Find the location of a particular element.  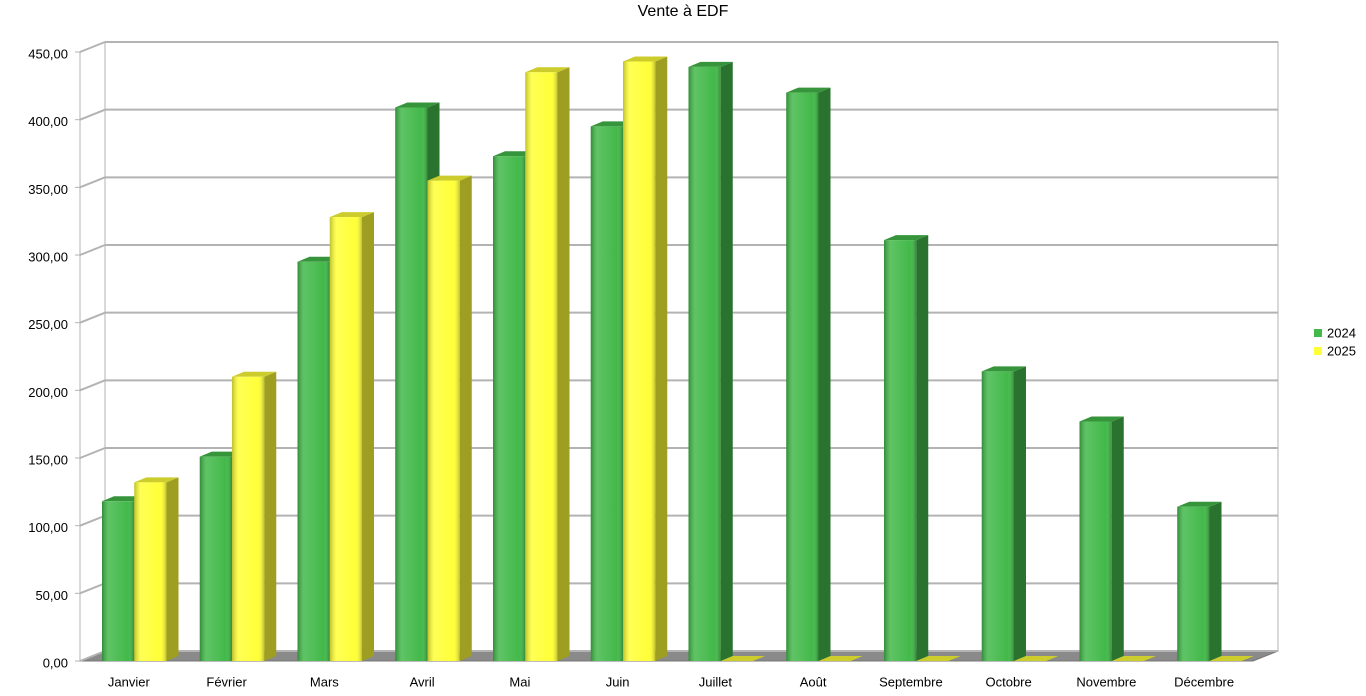

x-tick-label: Septembre is located at coordinates (911, 681).